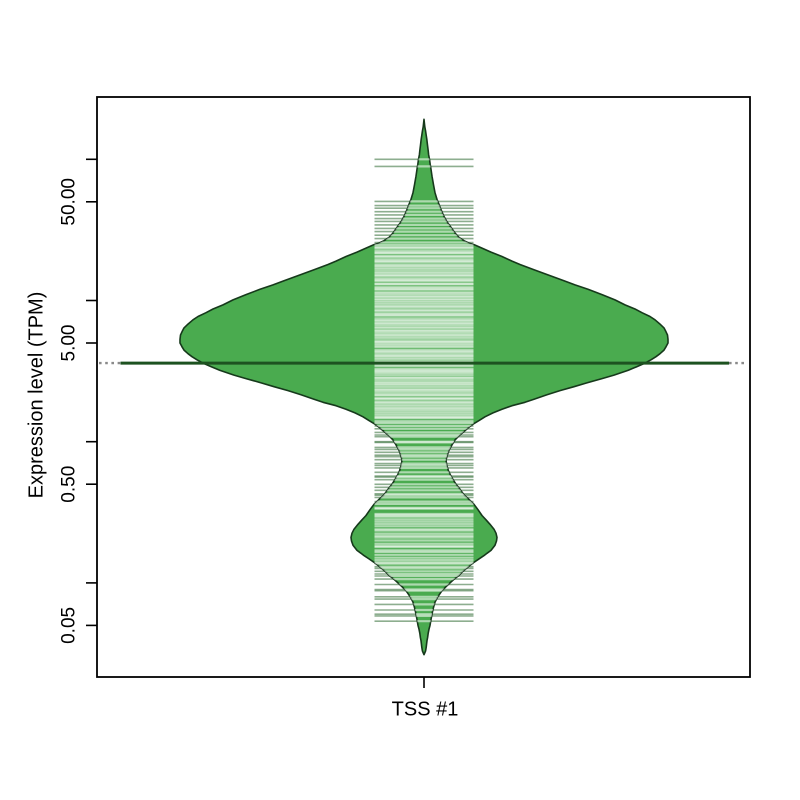 Image resolution: width=800 pixels, height=800 pixels. Describe the element at coordinates (69, 202) in the screenshot. I see `y-tick-label: 50.00` at that location.